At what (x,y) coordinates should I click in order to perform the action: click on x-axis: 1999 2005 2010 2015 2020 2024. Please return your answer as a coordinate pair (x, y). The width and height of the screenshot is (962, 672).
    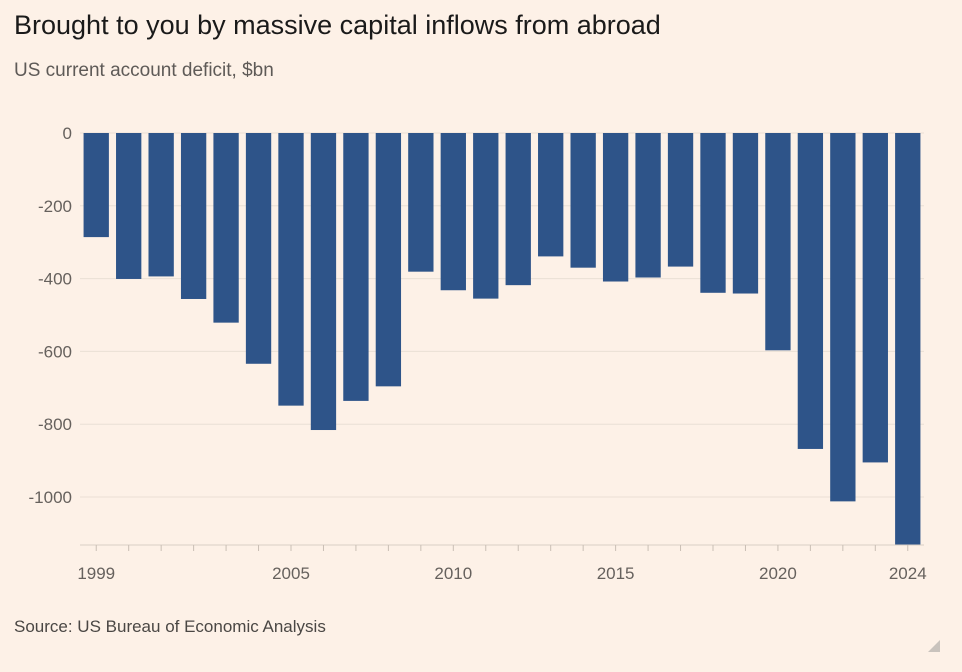
    Looking at the image, I should click on (502, 563).